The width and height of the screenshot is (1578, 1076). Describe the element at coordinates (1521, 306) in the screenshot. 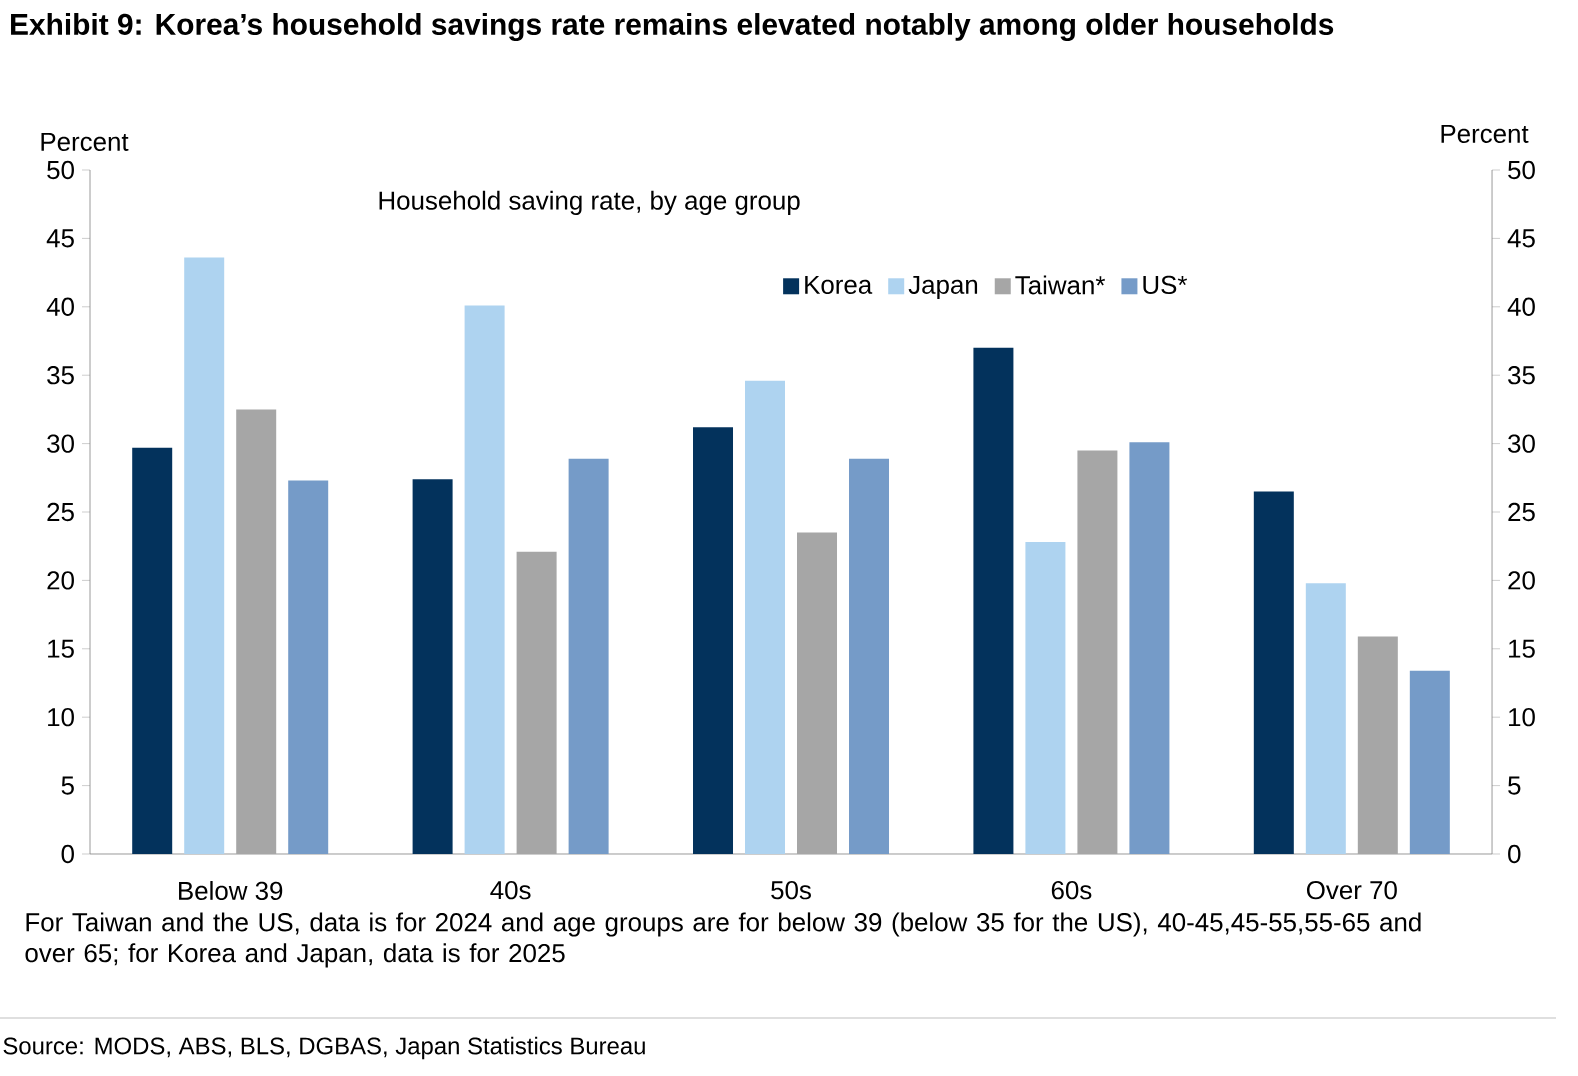

I see `y2-tick-label: 40` at that location.